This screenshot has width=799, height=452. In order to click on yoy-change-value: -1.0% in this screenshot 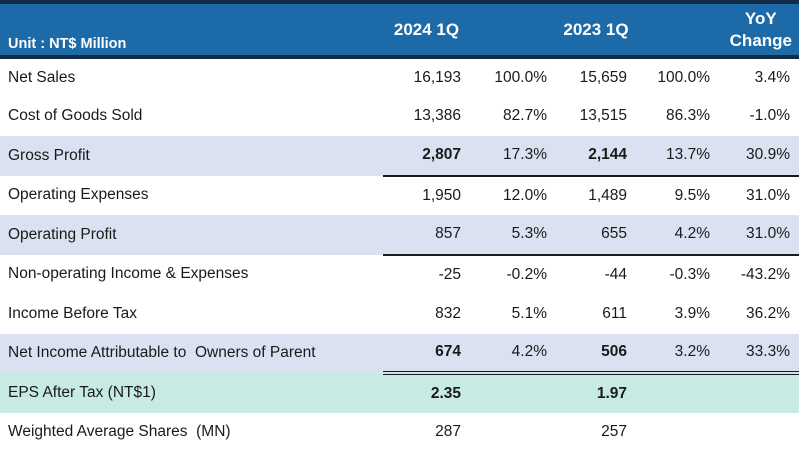, I will do `click(770, 116)`.